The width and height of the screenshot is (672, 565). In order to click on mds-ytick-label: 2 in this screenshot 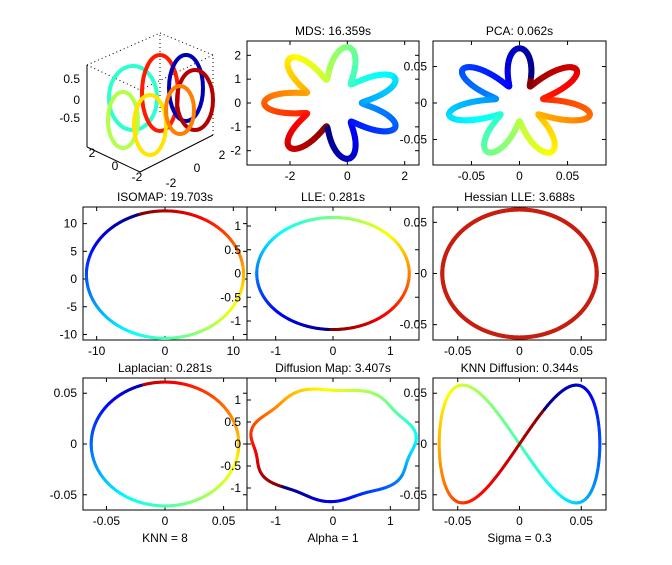, I will do `click(237, 55)`.